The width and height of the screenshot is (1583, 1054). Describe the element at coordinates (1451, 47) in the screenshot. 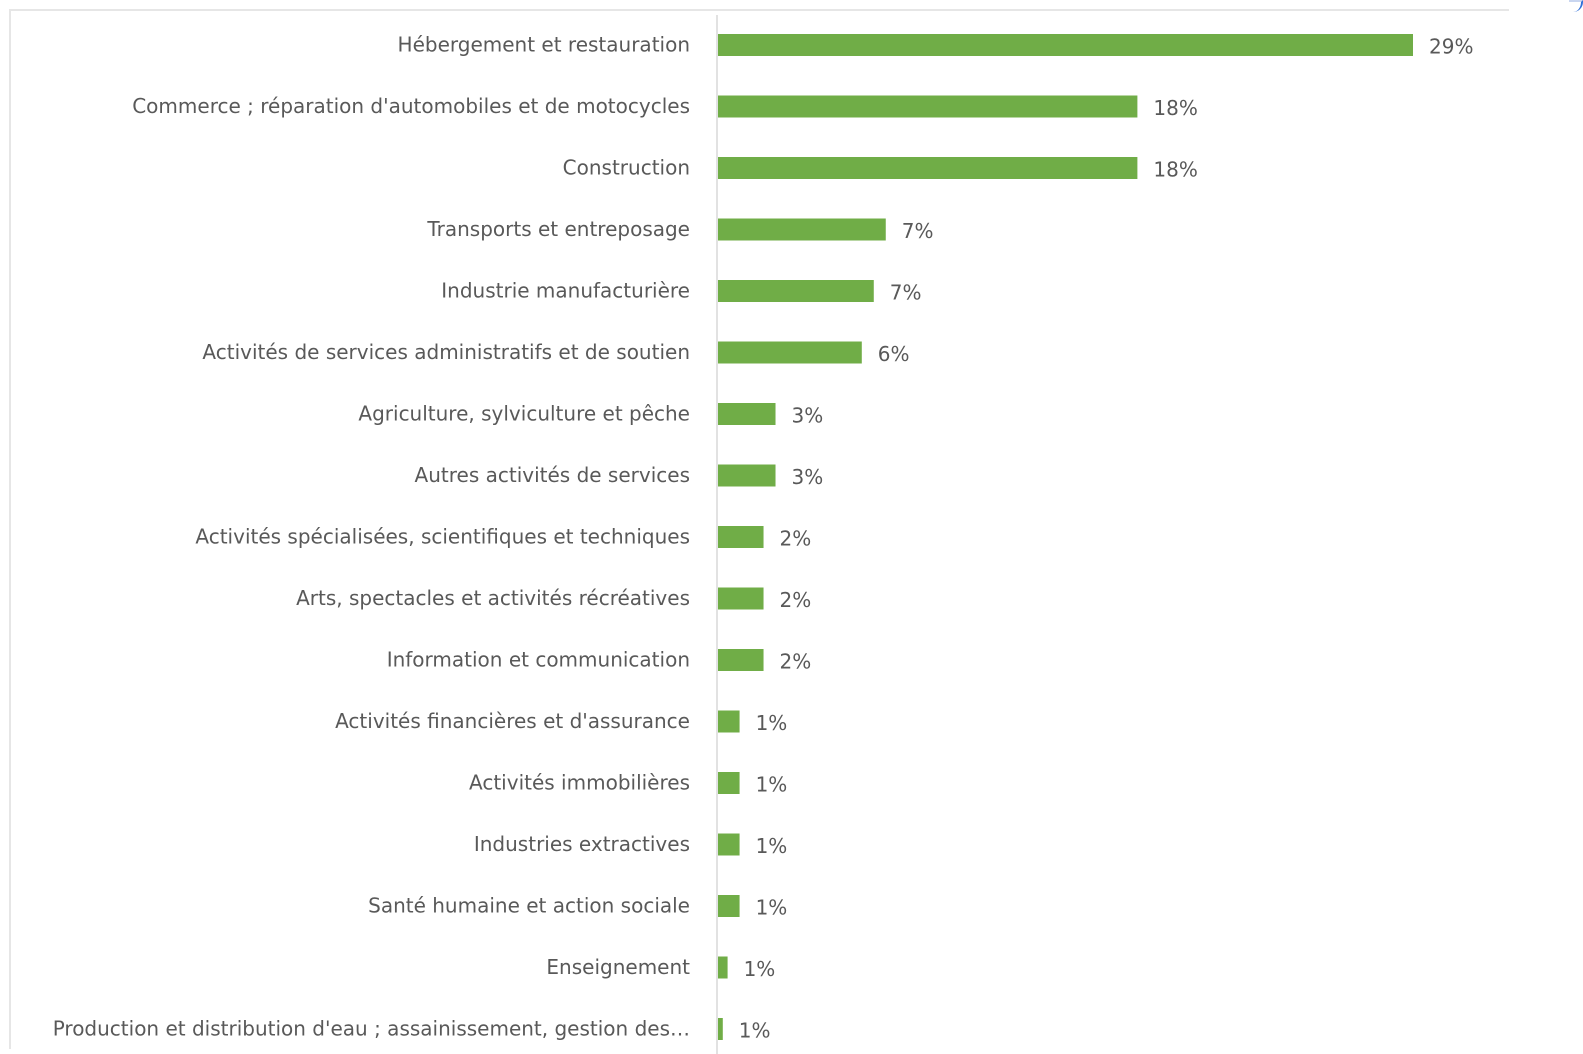

I see `data-value-label: 29%` at that location.